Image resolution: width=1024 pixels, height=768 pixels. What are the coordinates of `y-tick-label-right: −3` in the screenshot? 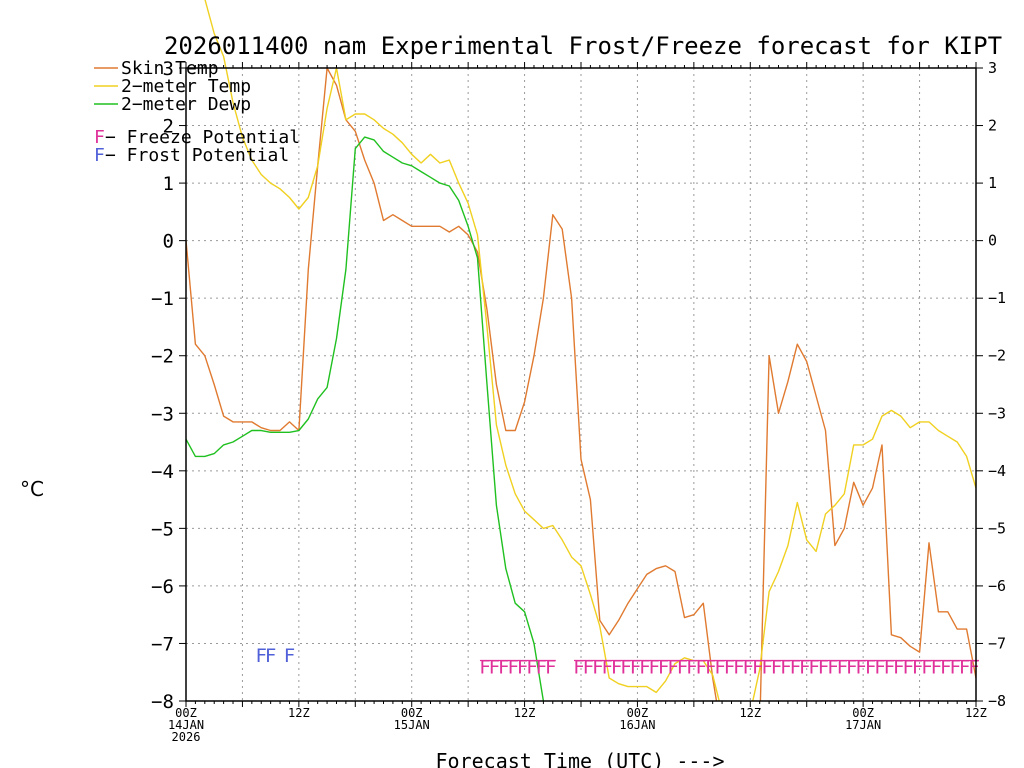 It's located at (997, 413).